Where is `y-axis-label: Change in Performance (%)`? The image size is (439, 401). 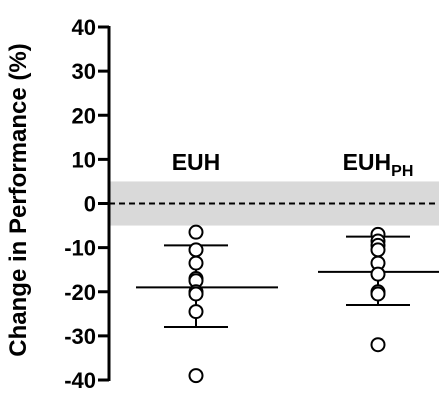 y-axis-label: Change in Performance (%) is located at coordinates (18, 199).